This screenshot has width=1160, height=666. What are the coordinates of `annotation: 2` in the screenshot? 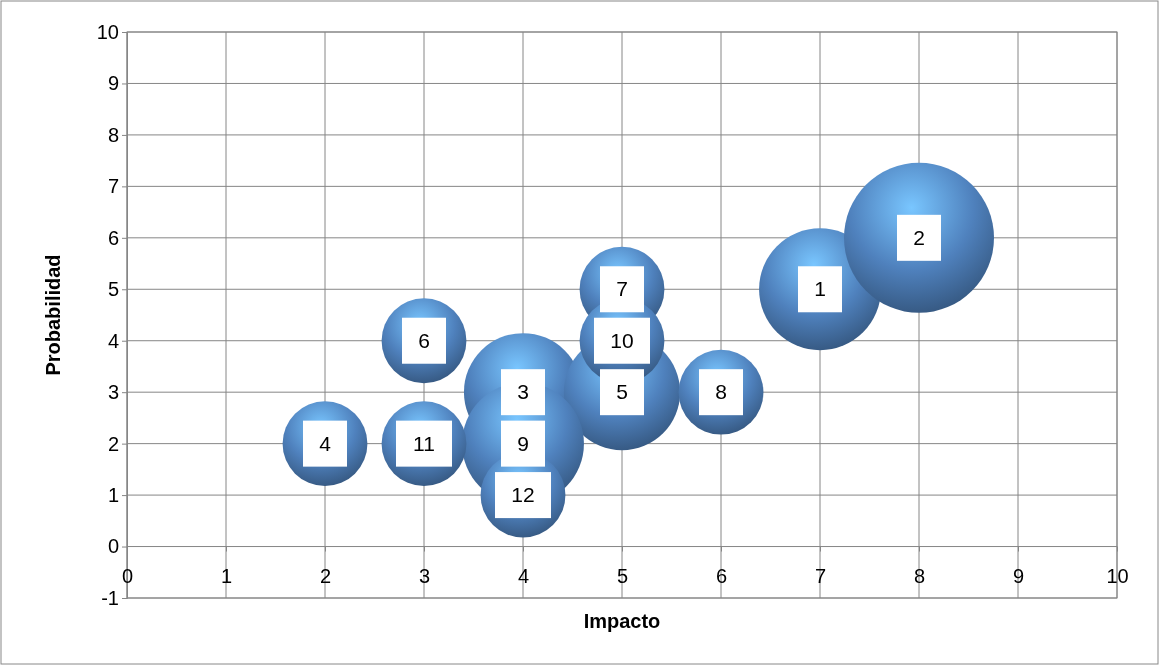 It's located at (919, 237).